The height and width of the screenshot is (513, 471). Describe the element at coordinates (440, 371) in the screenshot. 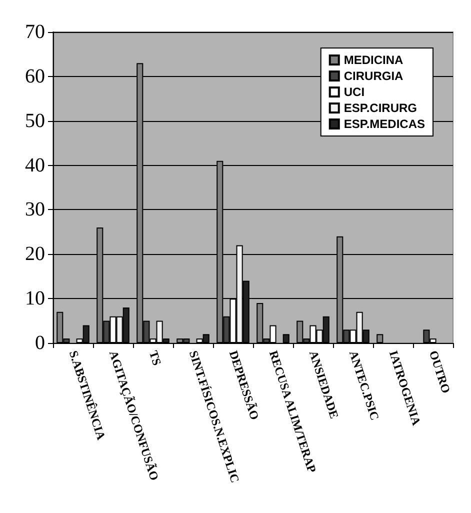

I see `x-tick-label: OUTRO` at that location.